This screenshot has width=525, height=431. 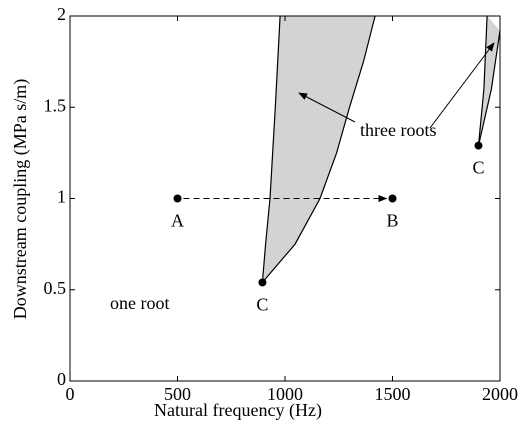 What do you see at coordinates (20, 199) in the screenshot?
I see `y-axis-label: Downstream coupling (MPa s/m)` at bounding box center [20, 199].